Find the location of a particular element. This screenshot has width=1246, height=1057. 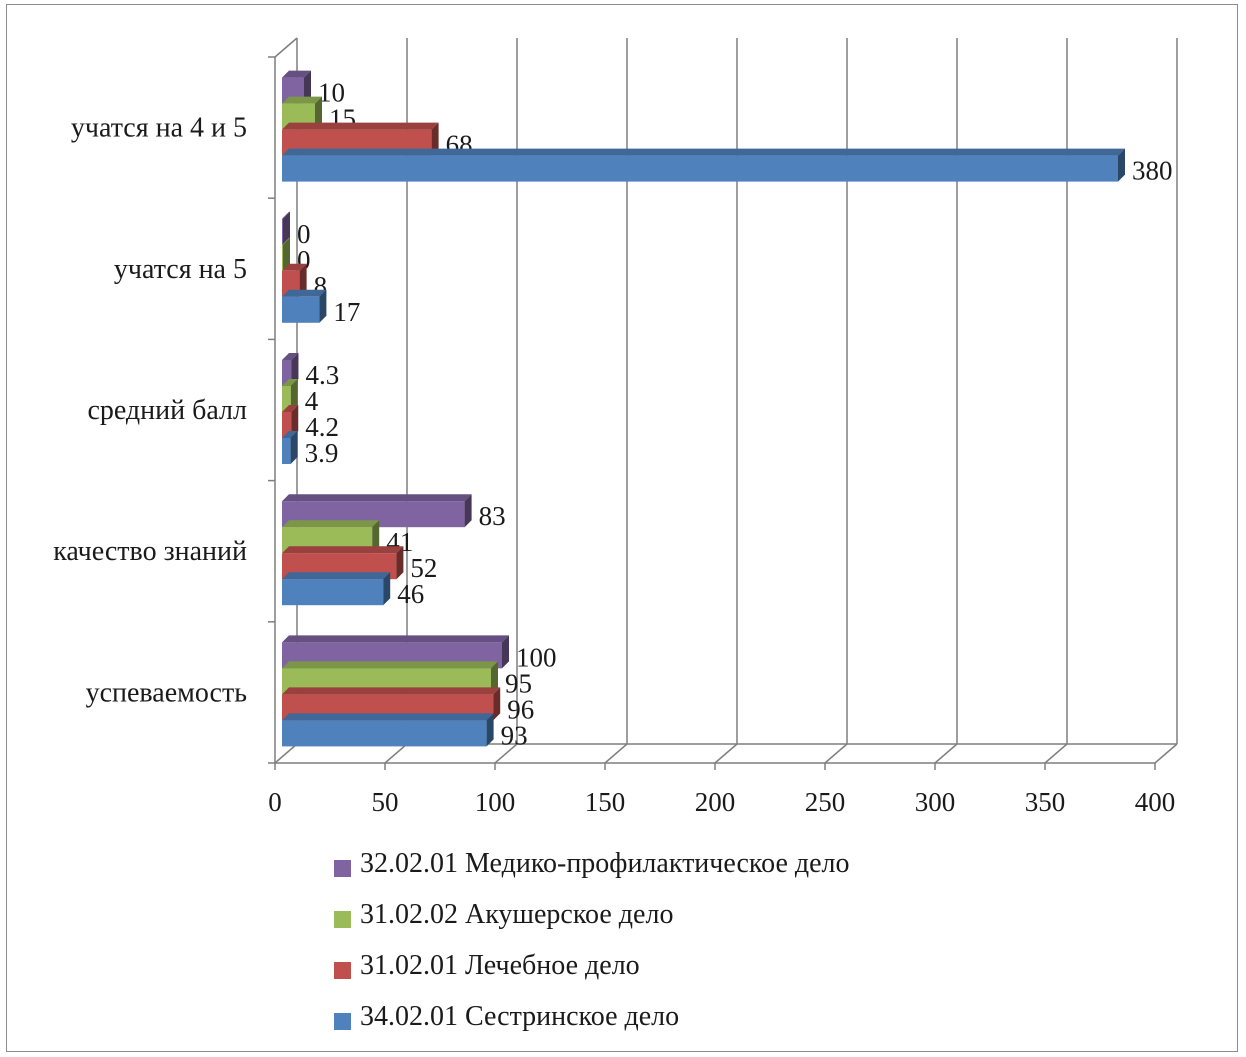

wall-bottom-edge is located at coordinates (286, 753).